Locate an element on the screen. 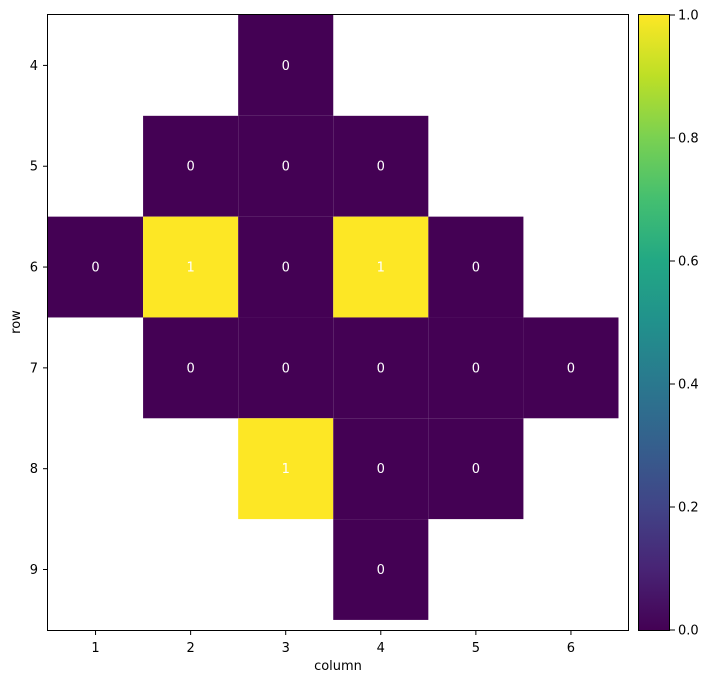  heatmap-cell-r7-c3 is located at coordinates (286, 368).